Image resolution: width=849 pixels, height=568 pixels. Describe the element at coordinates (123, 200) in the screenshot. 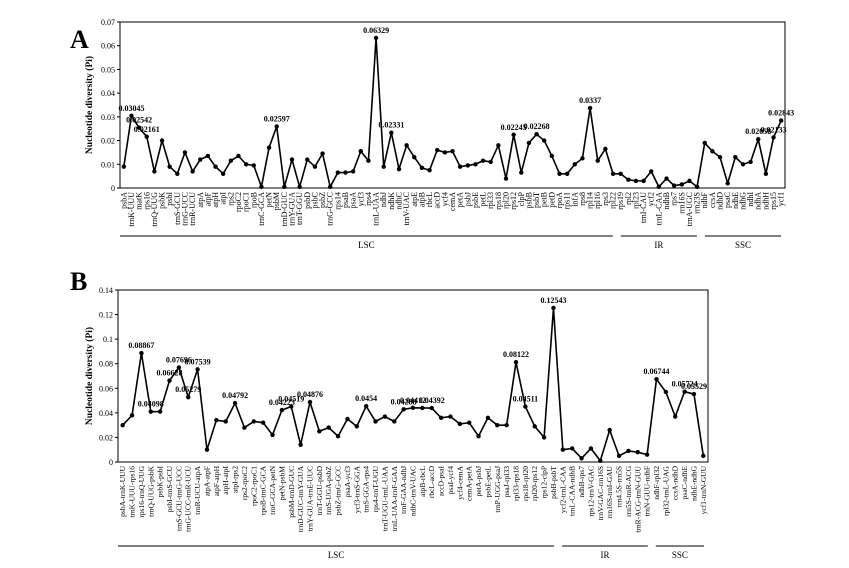

I see `x-tick-label: psbA` at that location.